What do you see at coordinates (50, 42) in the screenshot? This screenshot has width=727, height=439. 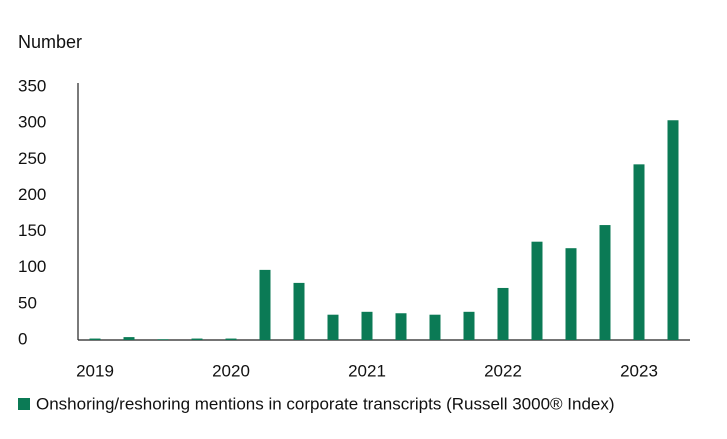 I see `y-axis-label: Number` at bounding box center [50, 42].